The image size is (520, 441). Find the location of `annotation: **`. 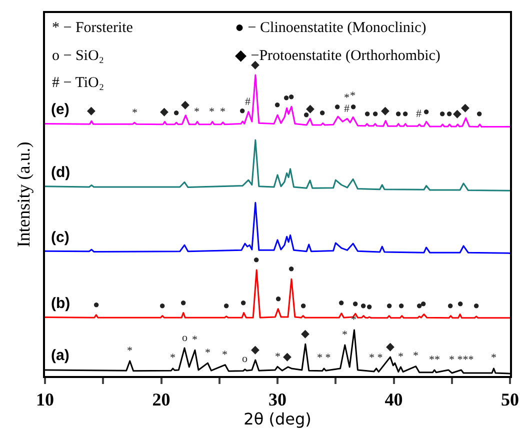

annotation: ** is located at coordinates (434, 360).